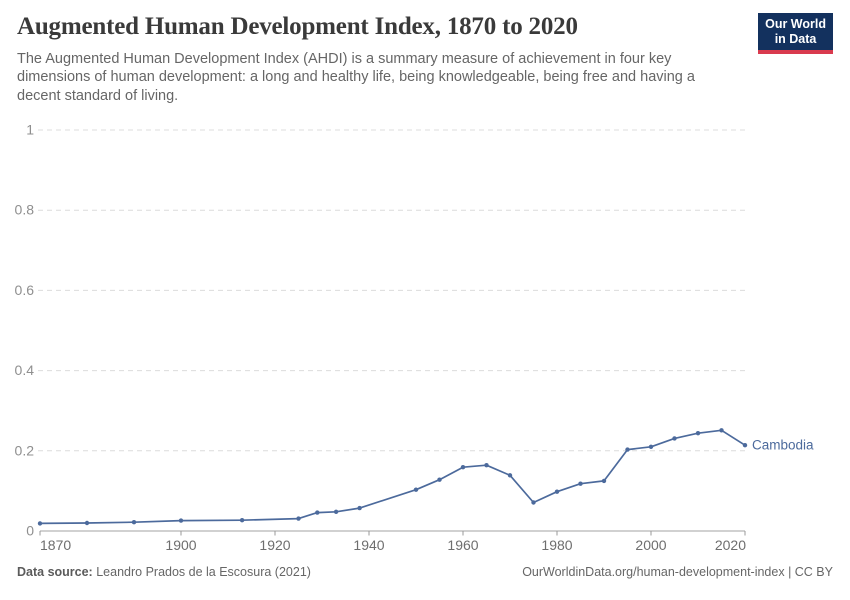 This screenshot has height=600, width=850. Describe the element at coordinates (556, 545) in the screenshot. I see `x-tick-label: 1980` at that location.